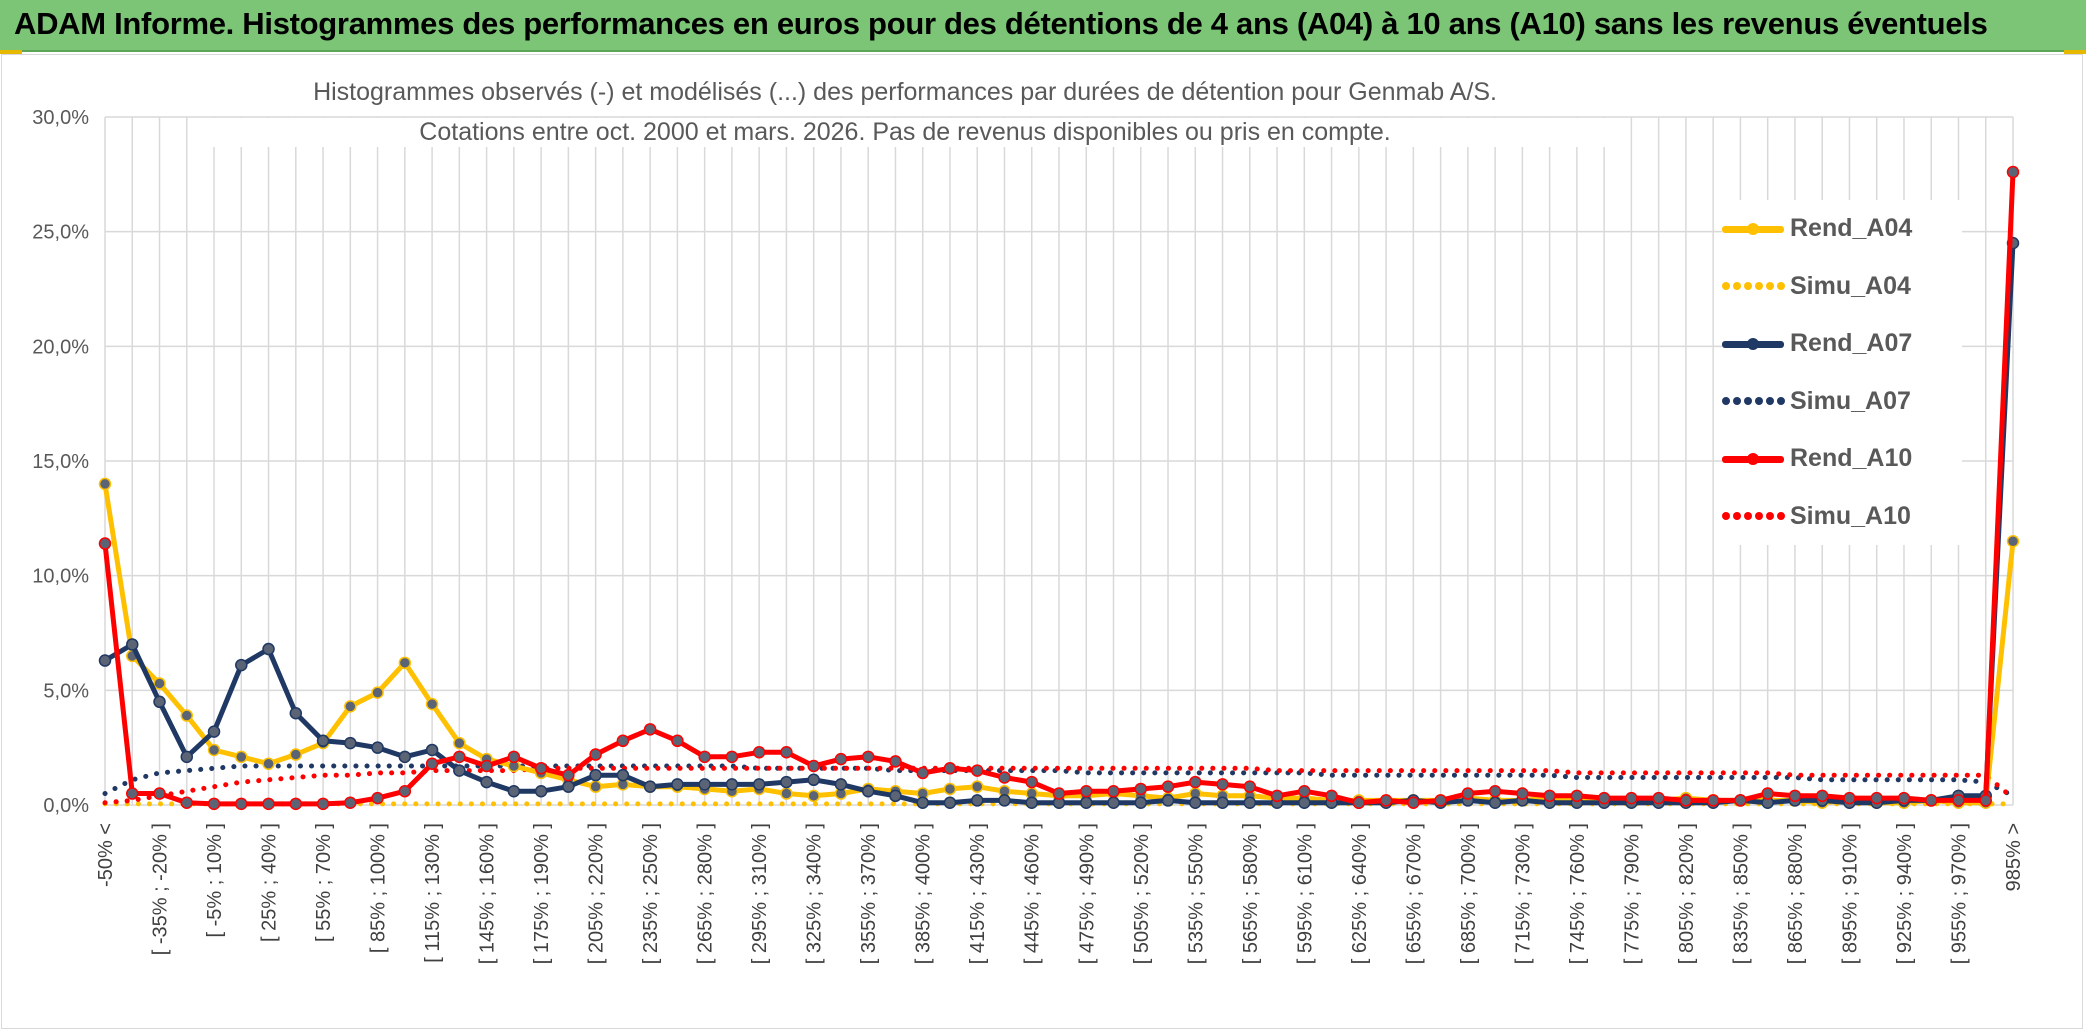 Image resolution: width=2086 pixels, height=1031 pixels. Describe the element at coordinates (2014, 857) in the screenshot. I see `x-tick-label: 985% >` at that location.